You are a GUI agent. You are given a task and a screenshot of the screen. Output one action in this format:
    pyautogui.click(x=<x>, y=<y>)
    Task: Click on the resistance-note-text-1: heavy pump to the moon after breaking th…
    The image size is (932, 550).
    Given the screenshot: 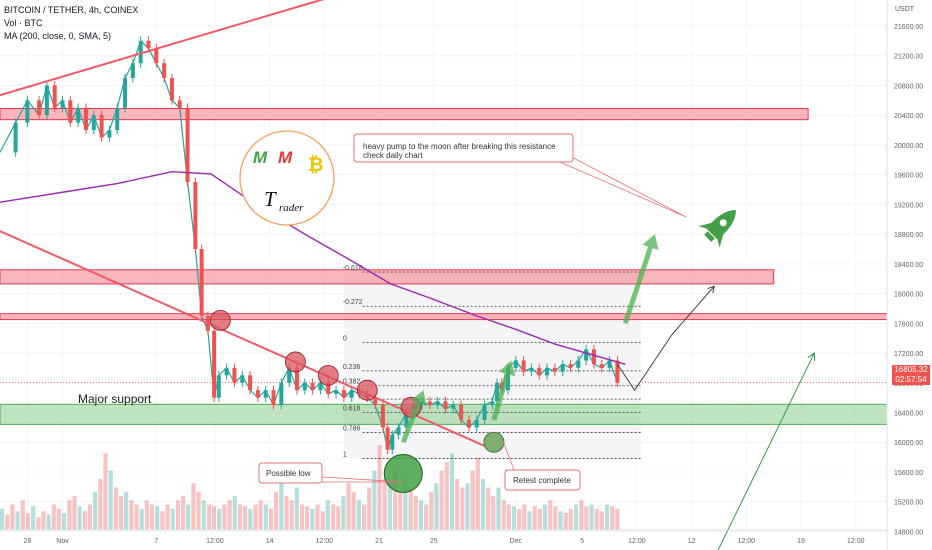 What is the action you would take?
    pyautogui.click(x=459, y=146)
    